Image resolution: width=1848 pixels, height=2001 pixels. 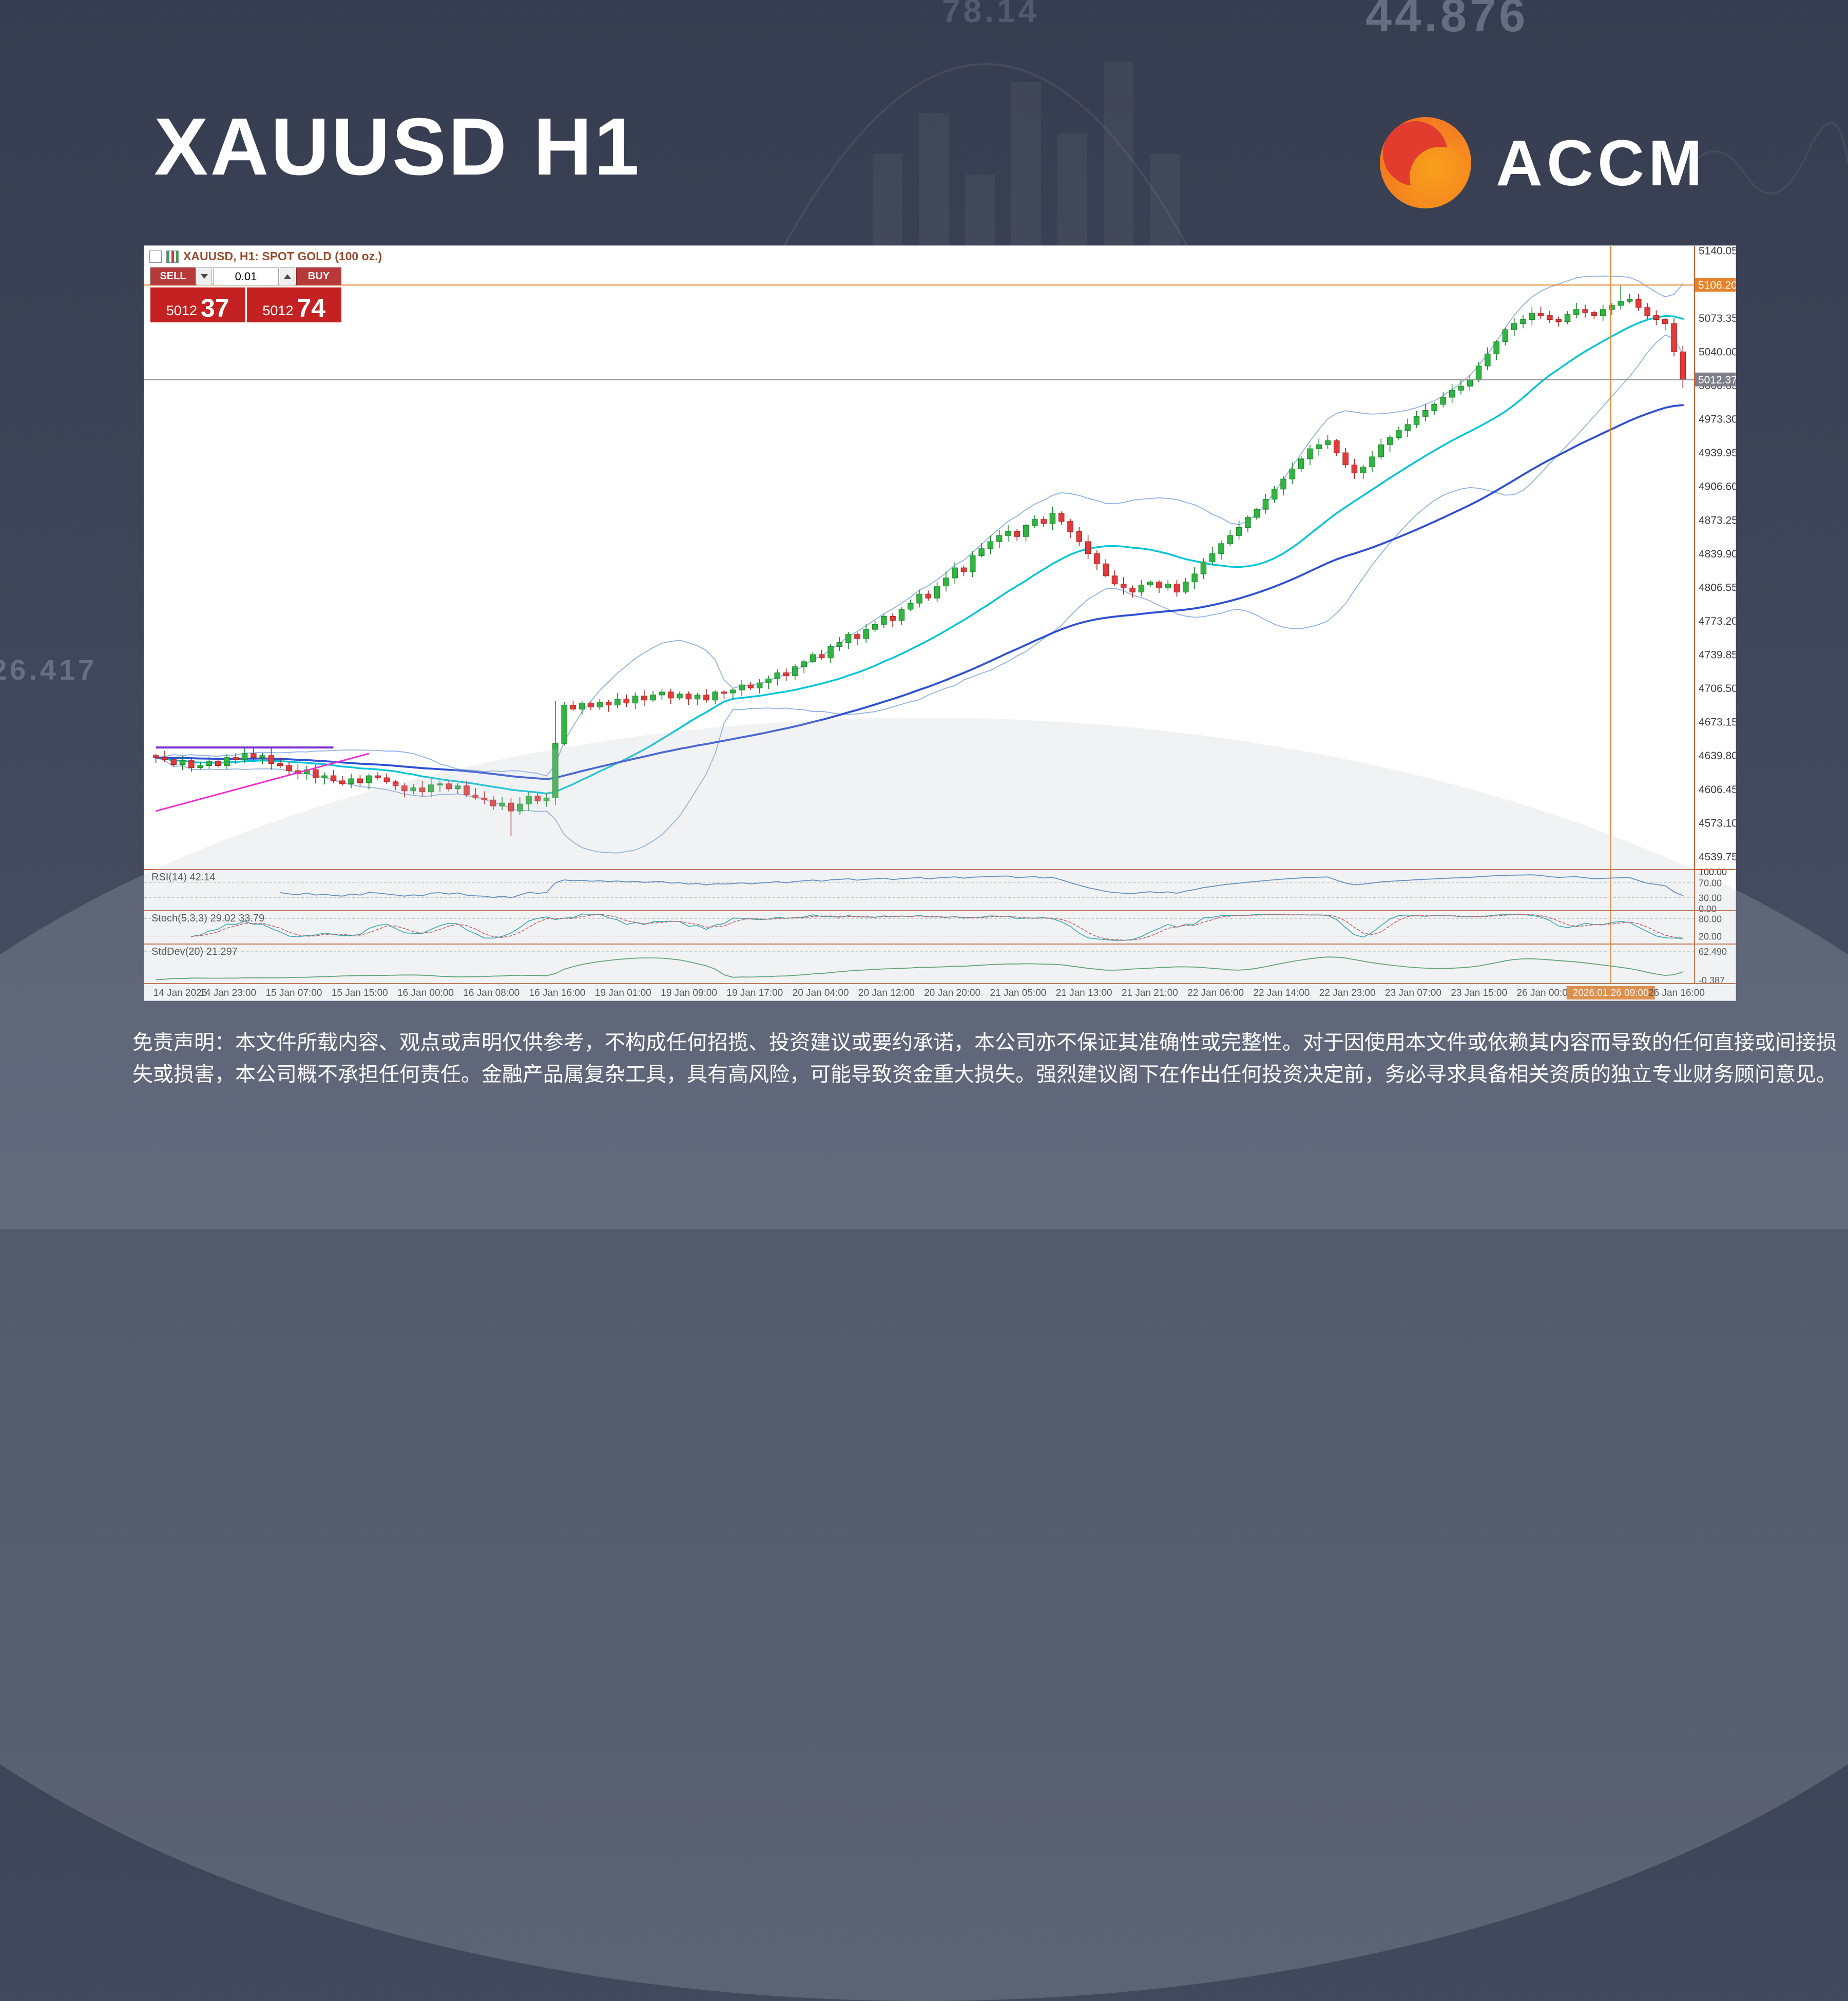 I want to click on symbol-bar: XAUUSD, H1: SPOT GOLD (100 oz.), so click(x=265, y=256).